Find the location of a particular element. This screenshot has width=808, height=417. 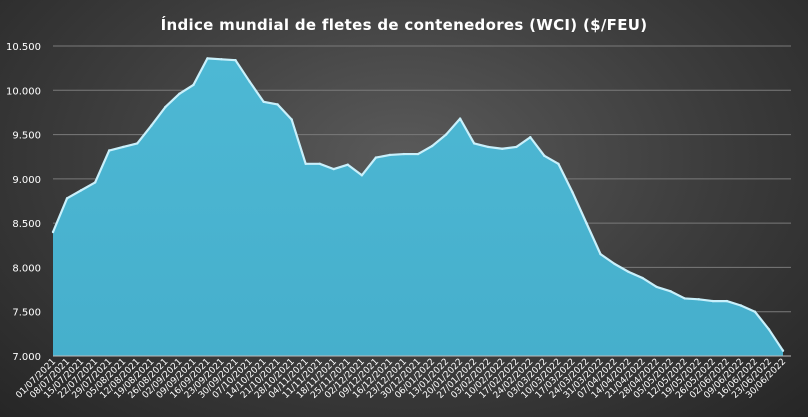

y-tick-label: 10.500 is located at coordinates (23, 47).